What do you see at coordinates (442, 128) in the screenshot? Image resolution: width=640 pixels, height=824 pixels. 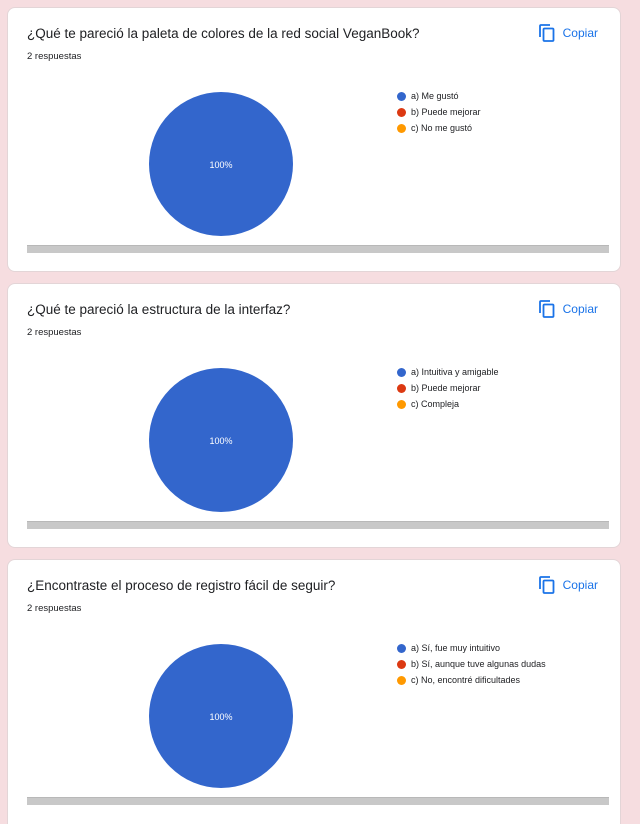 I see `legend-label: c) No me gustó` at bounding box center [442, 128].